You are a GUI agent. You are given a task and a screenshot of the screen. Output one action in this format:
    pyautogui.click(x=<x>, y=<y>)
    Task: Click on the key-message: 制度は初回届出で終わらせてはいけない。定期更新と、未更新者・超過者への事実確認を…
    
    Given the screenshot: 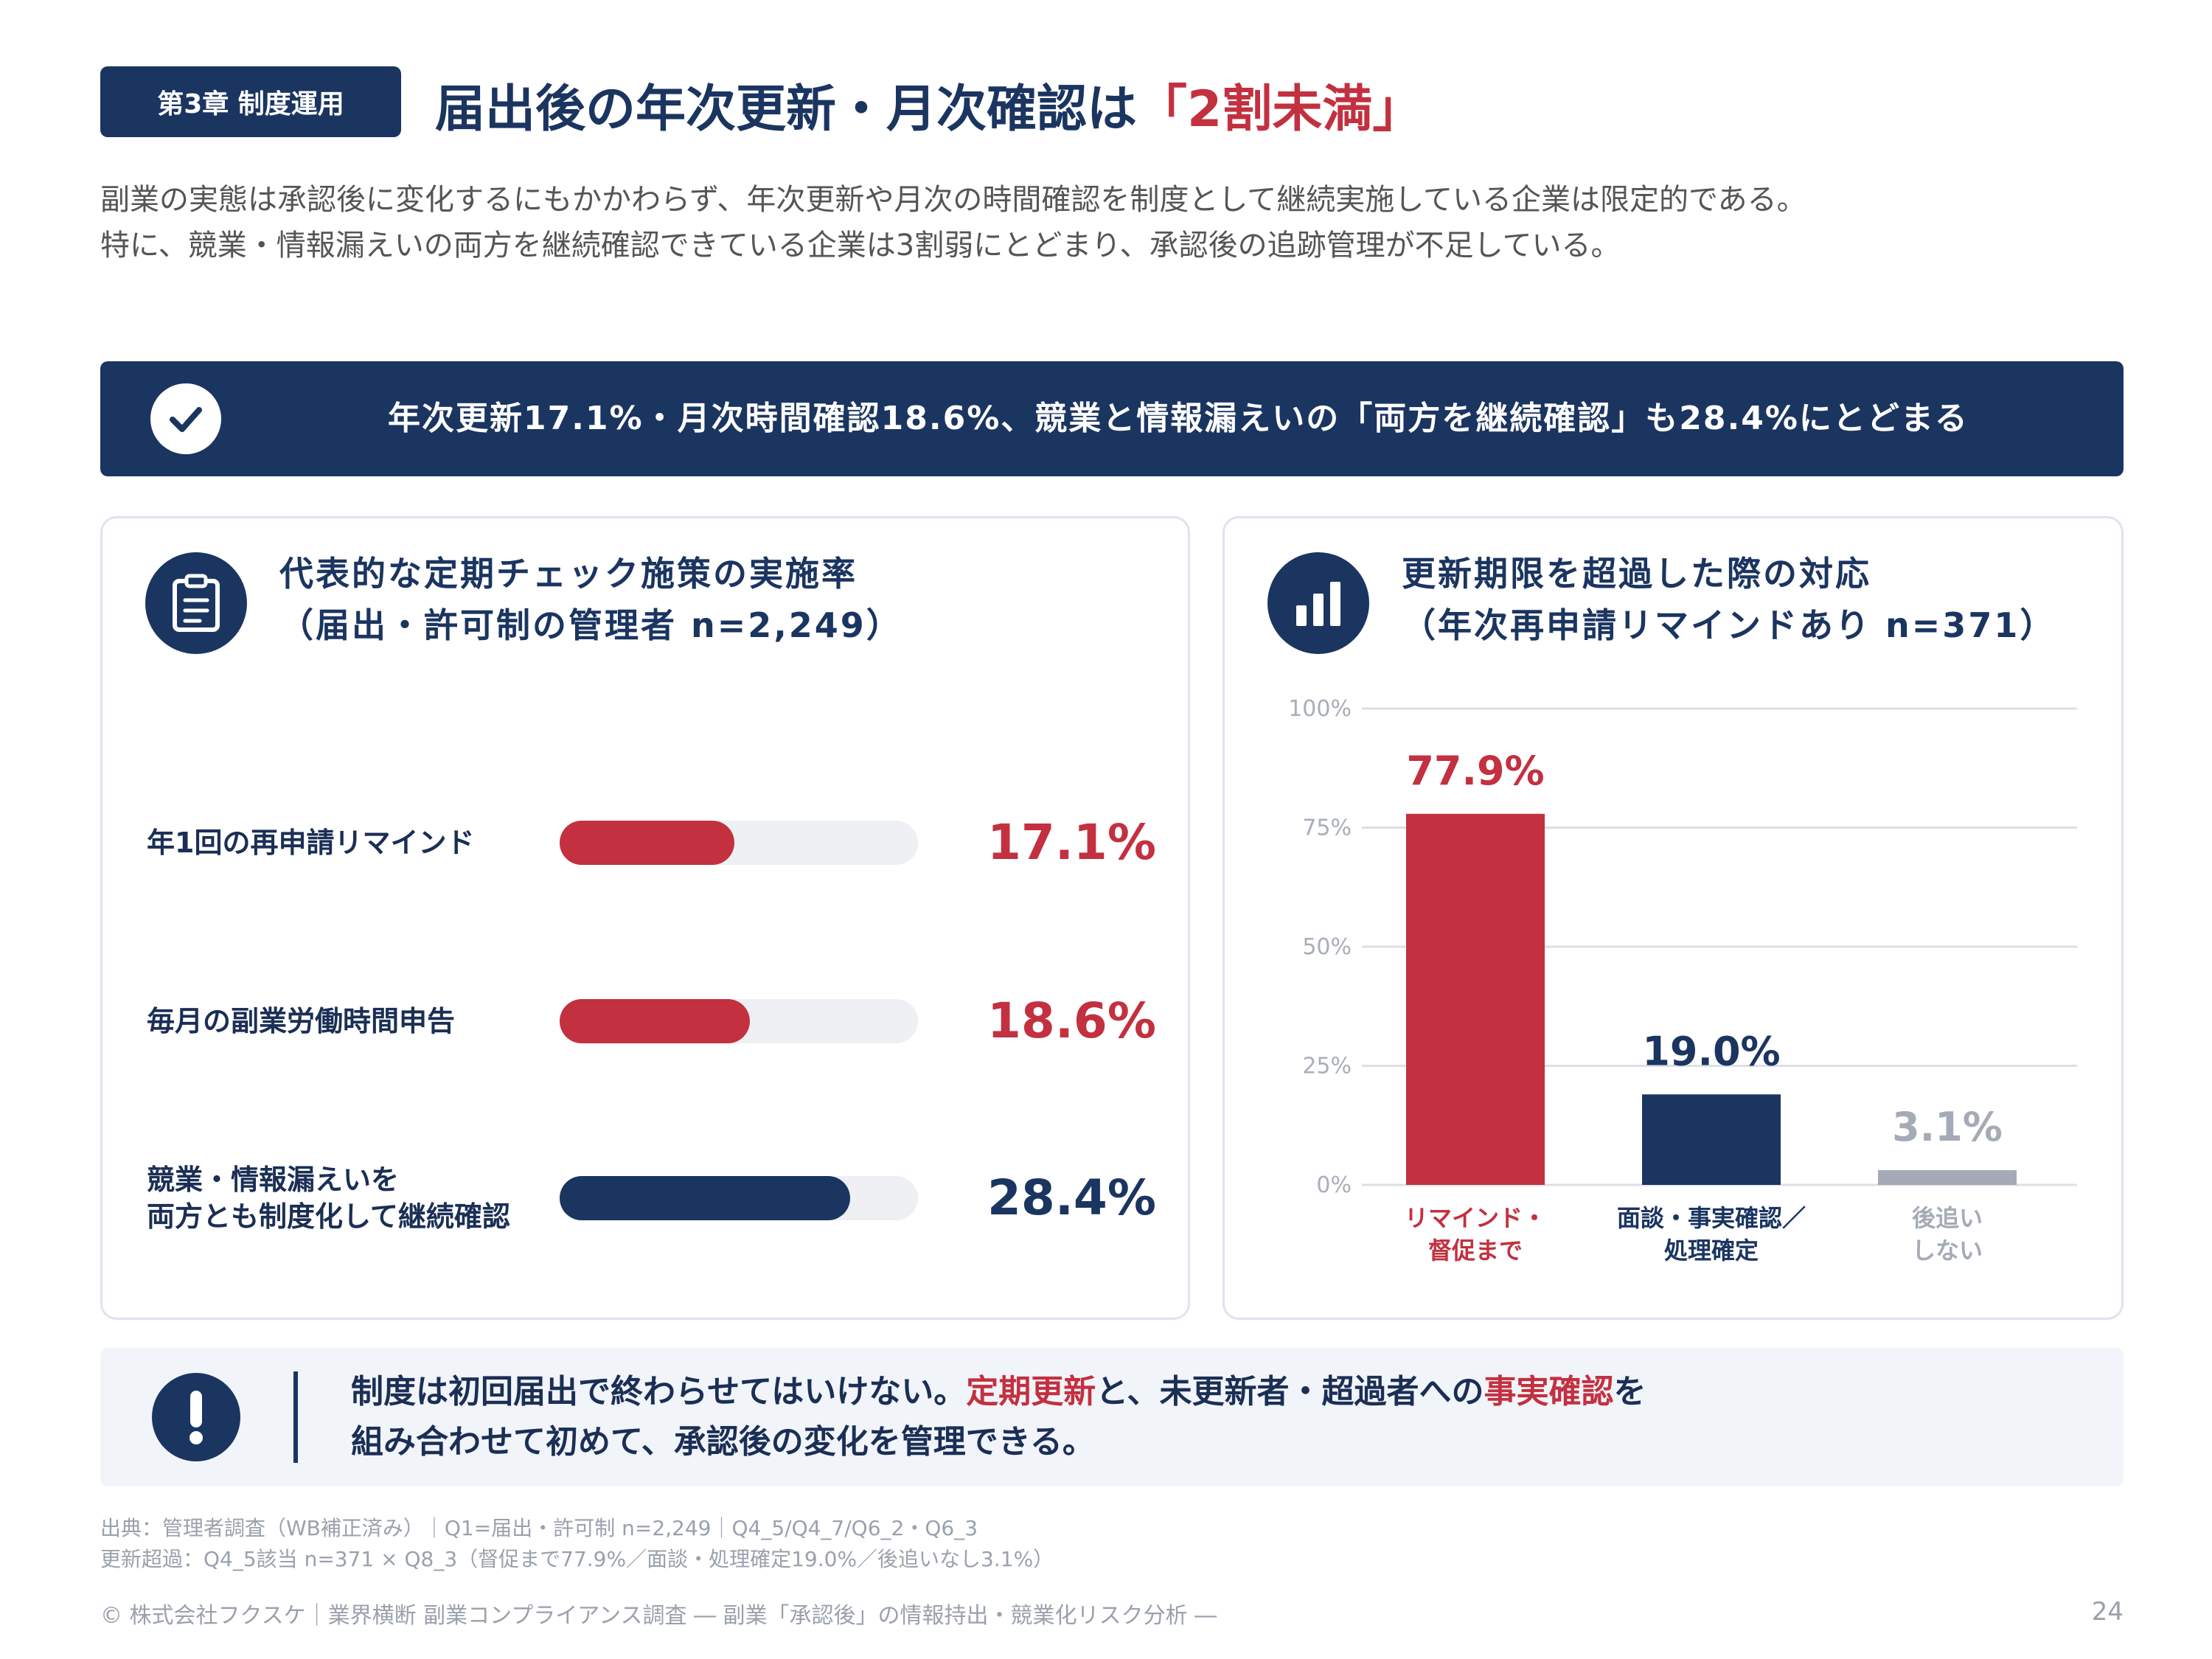 What is the action you would take?
    pyautogui.click(x=1112, y=1417)
    